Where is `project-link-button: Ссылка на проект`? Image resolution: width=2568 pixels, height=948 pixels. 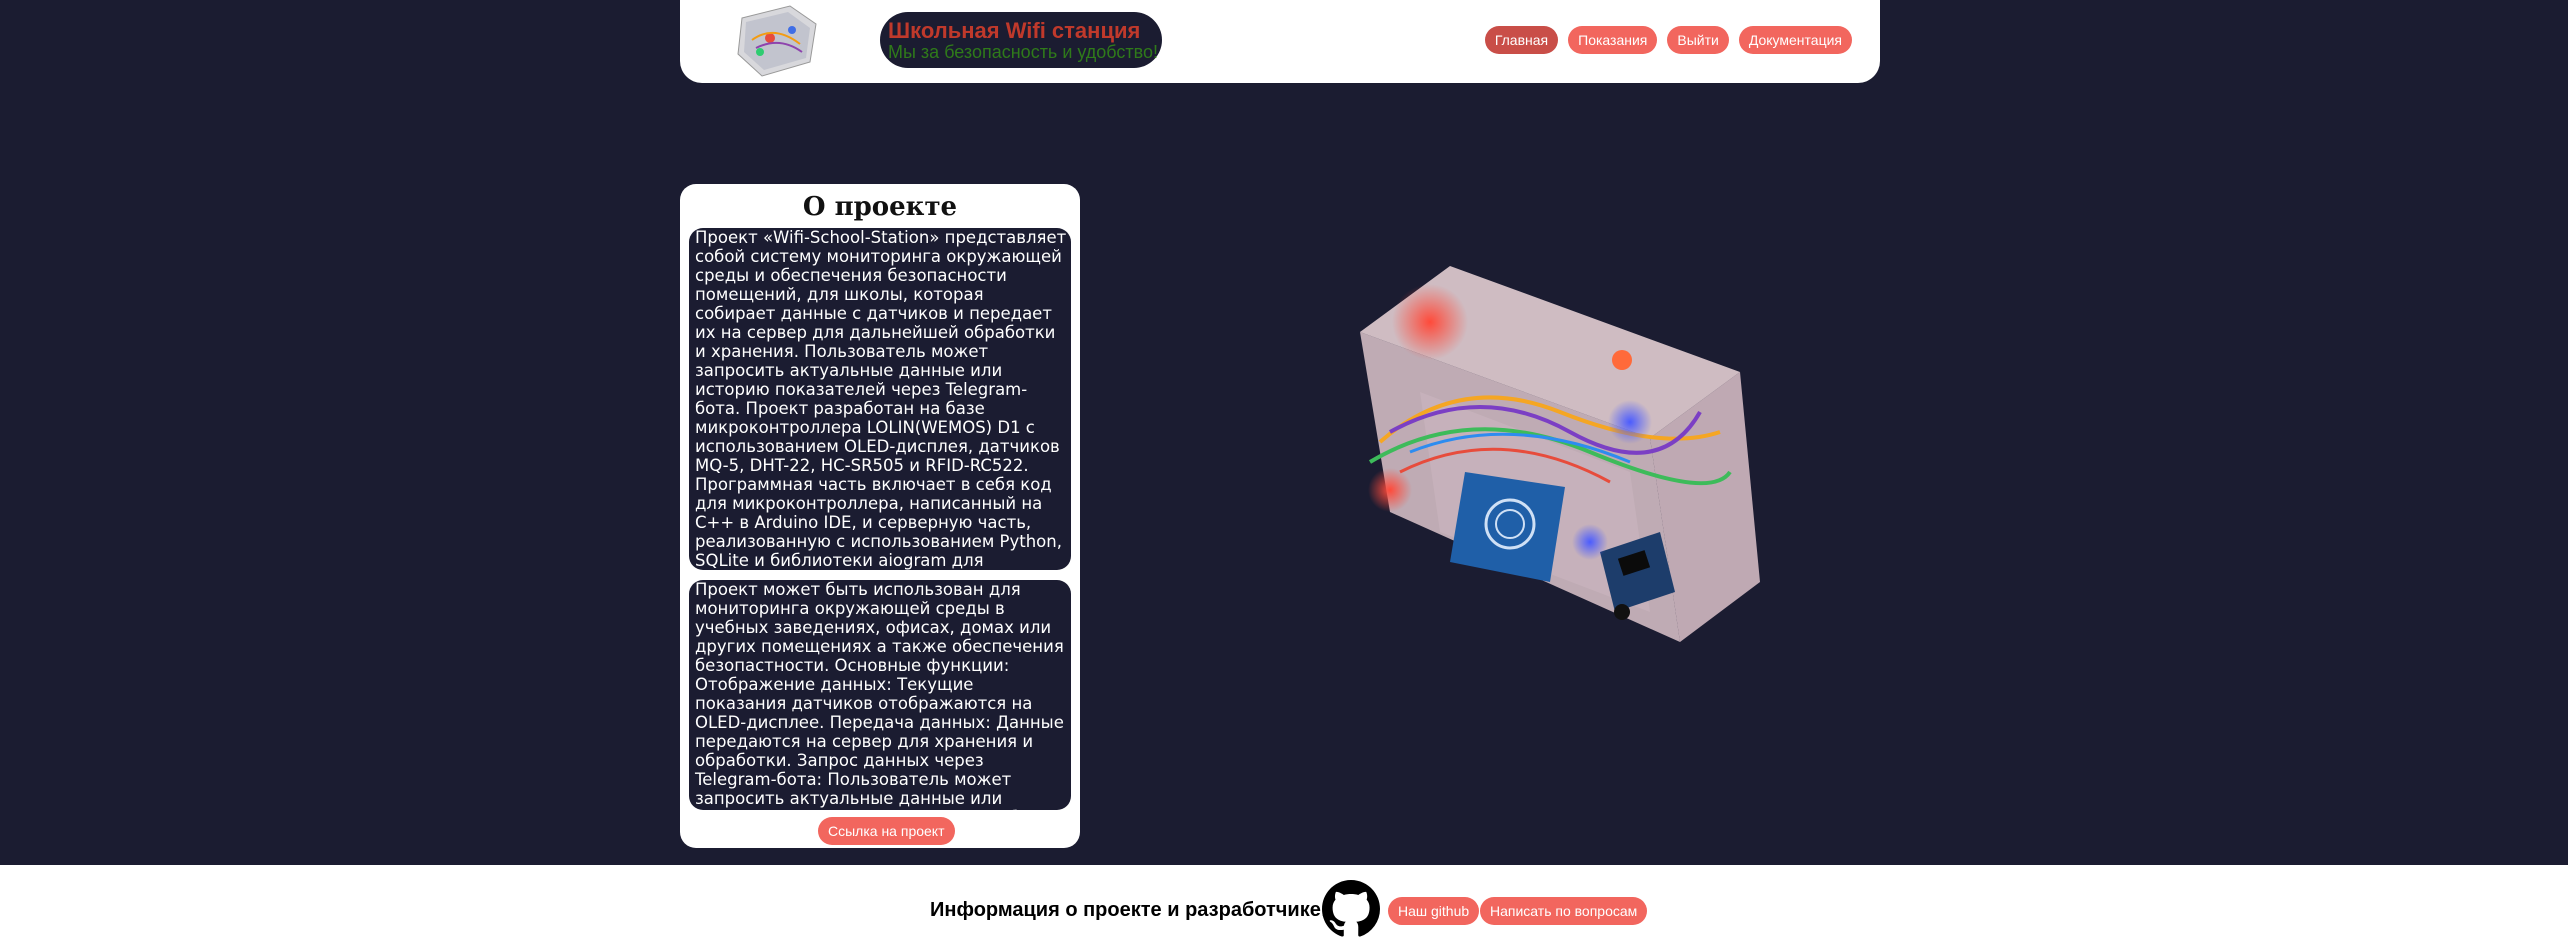
project-link-button: Ссылка на проект is located at coordinates (886, 831).